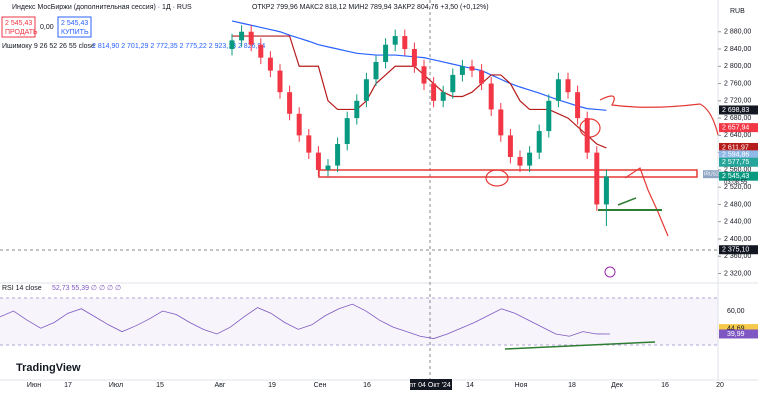 The width and height of the screenshot is (758, 406). What do you see at coordinates (737, 256) in the screenshot?
I see `y-tick-label: 2 360,00` at bounding box center [737, 256].